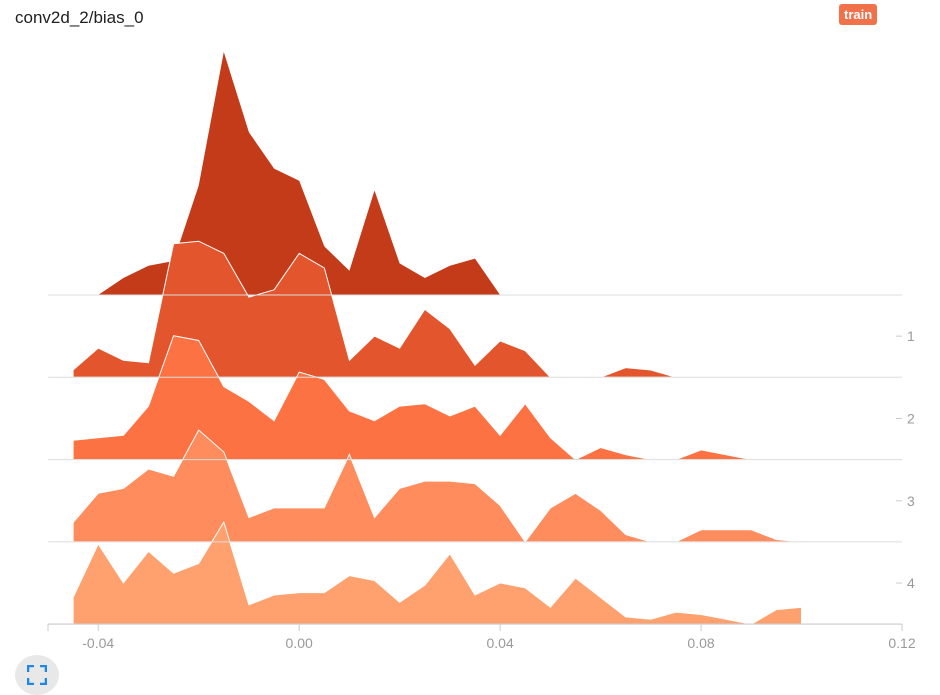  Describe the element at coordinates (98, 642) in the screenshot. I see `x-tick-label: -0.04` at that location.